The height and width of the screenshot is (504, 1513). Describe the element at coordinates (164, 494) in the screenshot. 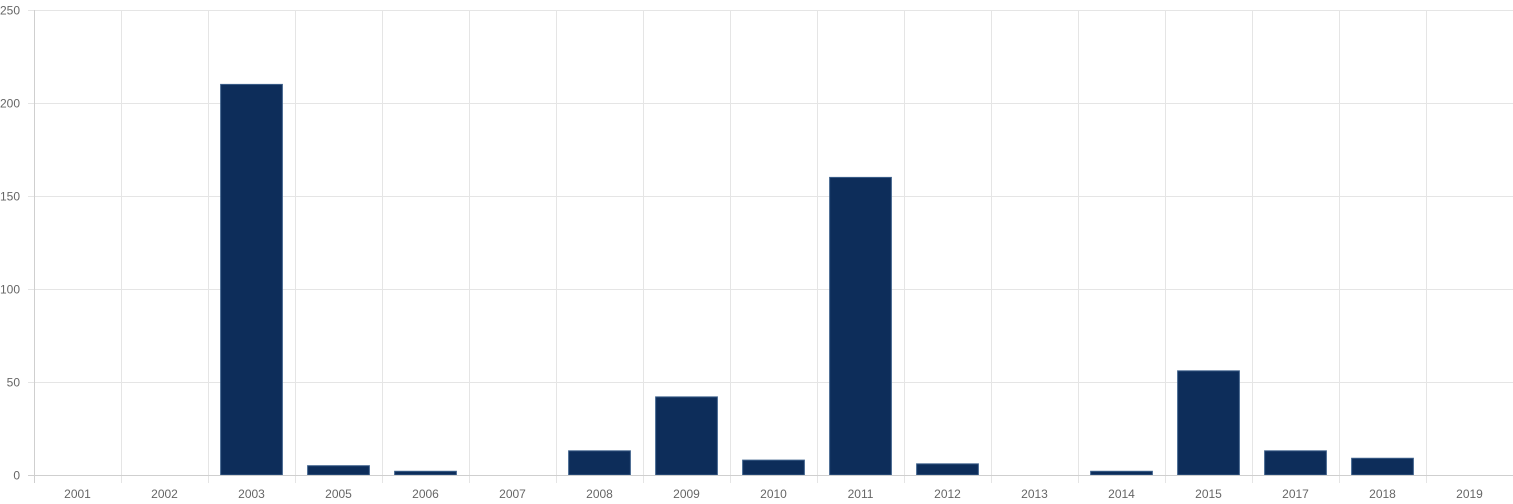

I see `x-tick-label: 2002` at that location.